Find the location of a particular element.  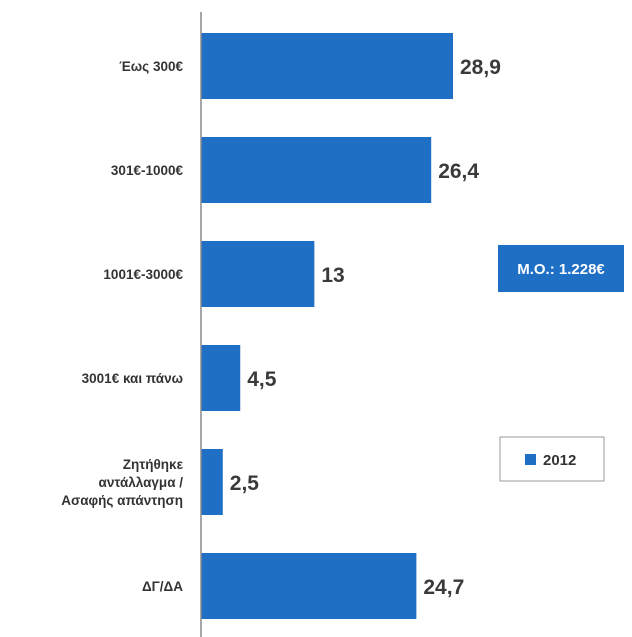

average-badge-text: Μ.Ο.: 1.228€ is located at coordinates (561, 269).